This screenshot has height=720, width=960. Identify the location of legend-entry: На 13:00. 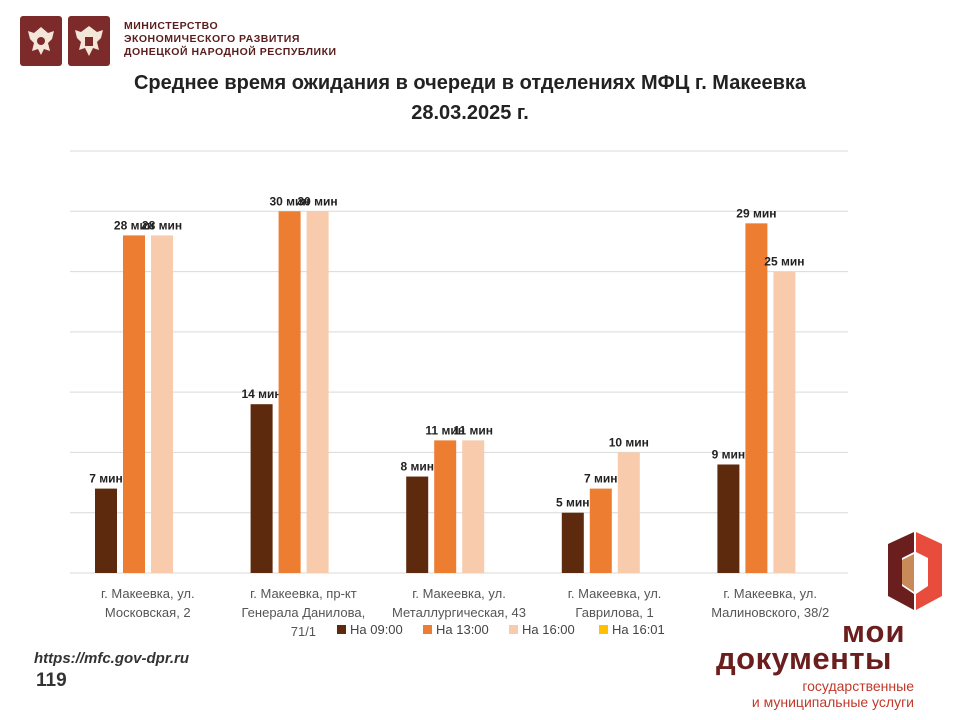
(462, 629).